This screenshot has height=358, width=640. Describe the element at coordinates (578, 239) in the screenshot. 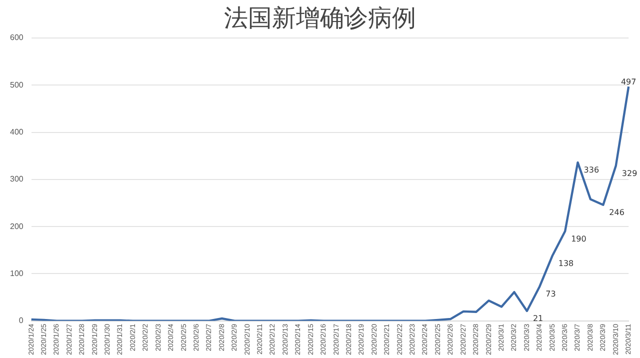

I see `data-label: 190` at that location.